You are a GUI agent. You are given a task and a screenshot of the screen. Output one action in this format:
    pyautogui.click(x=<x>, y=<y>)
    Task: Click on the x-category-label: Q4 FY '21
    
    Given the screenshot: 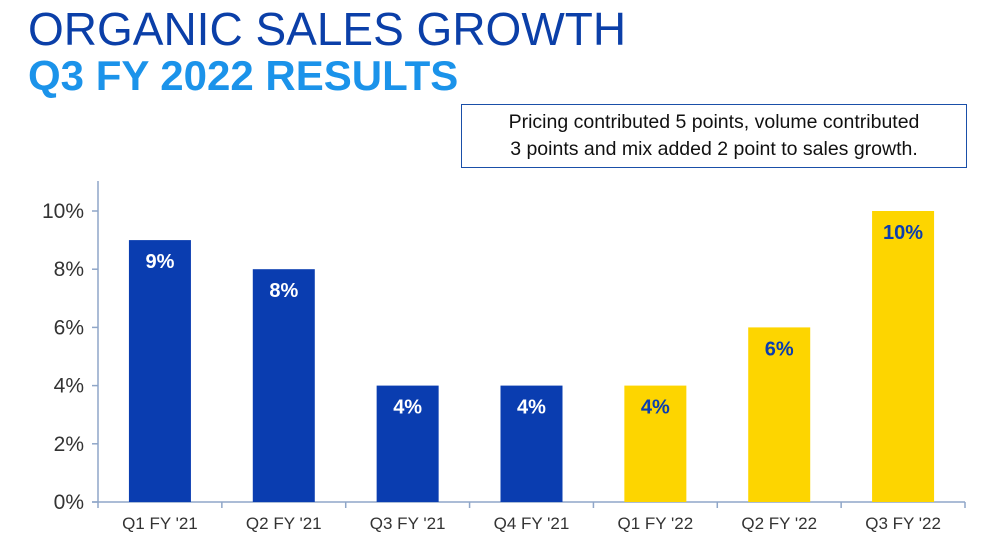 What is the action you would take?
    pyautogui.click(x=532, y=523)
    